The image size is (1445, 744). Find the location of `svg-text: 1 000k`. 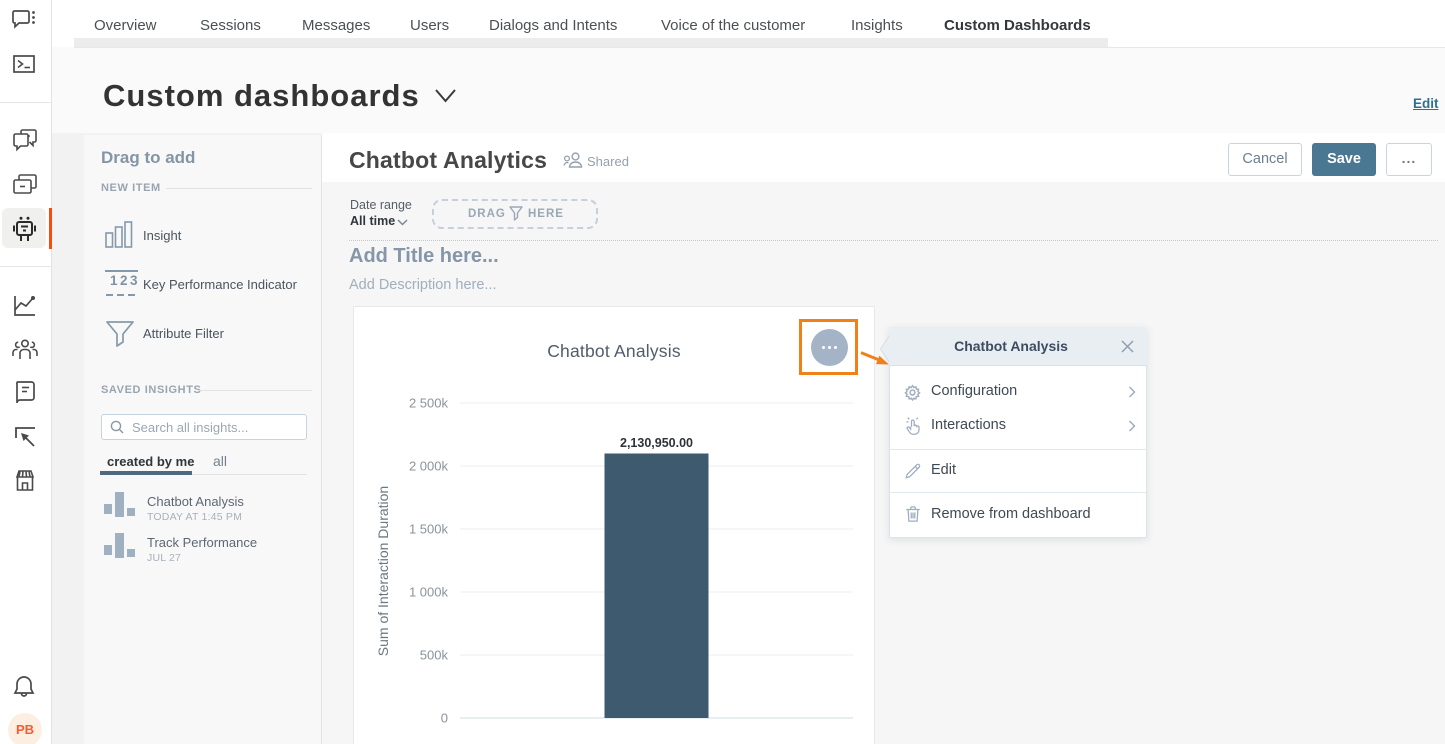

svg-text: 1 000k is located at coordinates (429, 592).